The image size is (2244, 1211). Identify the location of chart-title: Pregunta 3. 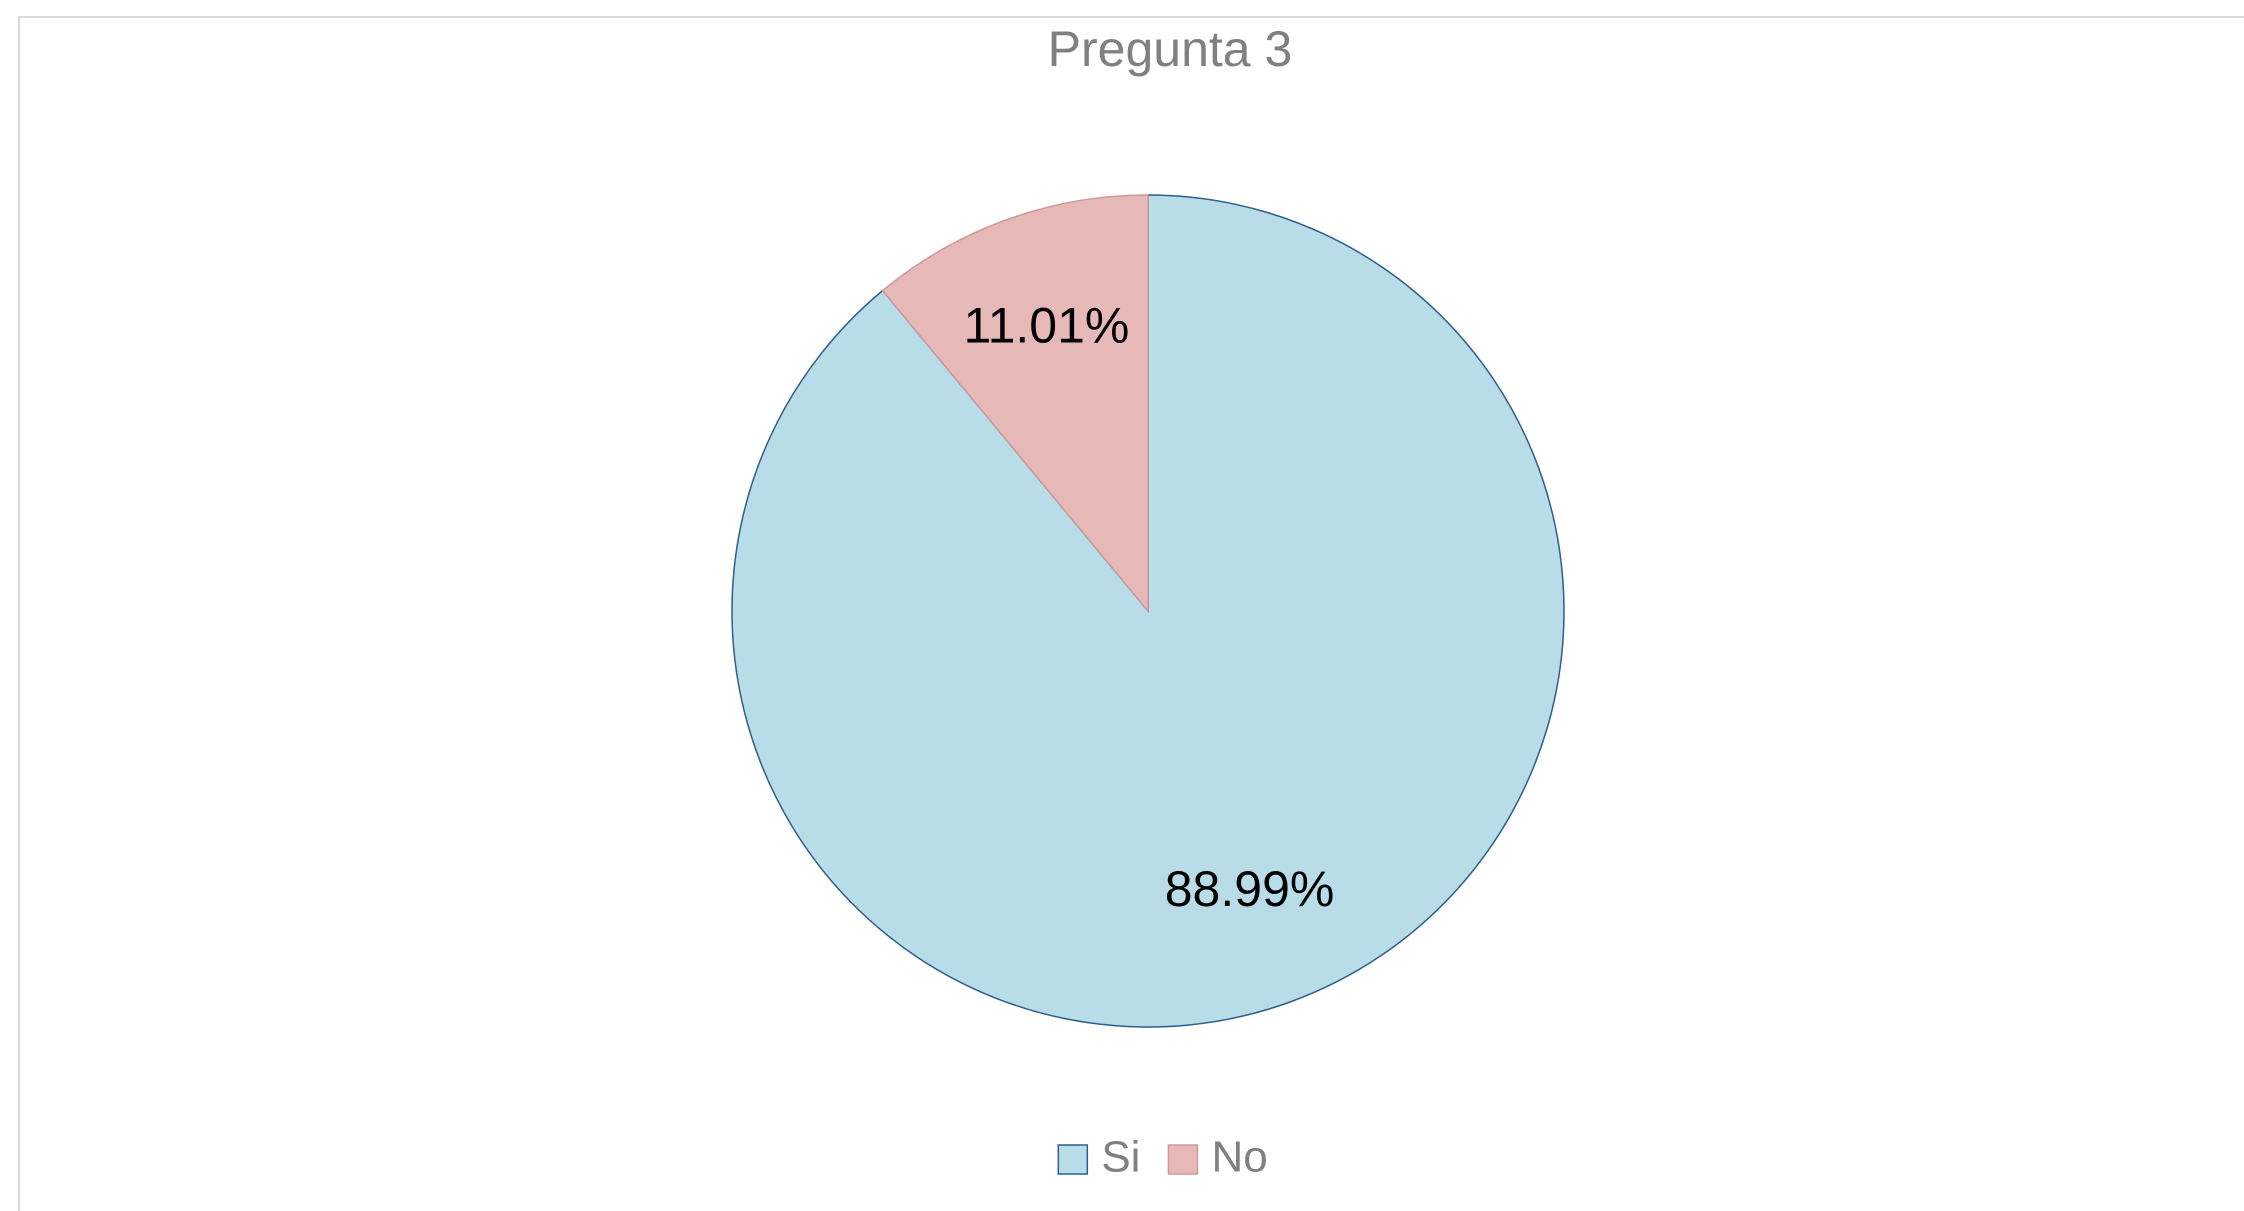
(1170, 49).